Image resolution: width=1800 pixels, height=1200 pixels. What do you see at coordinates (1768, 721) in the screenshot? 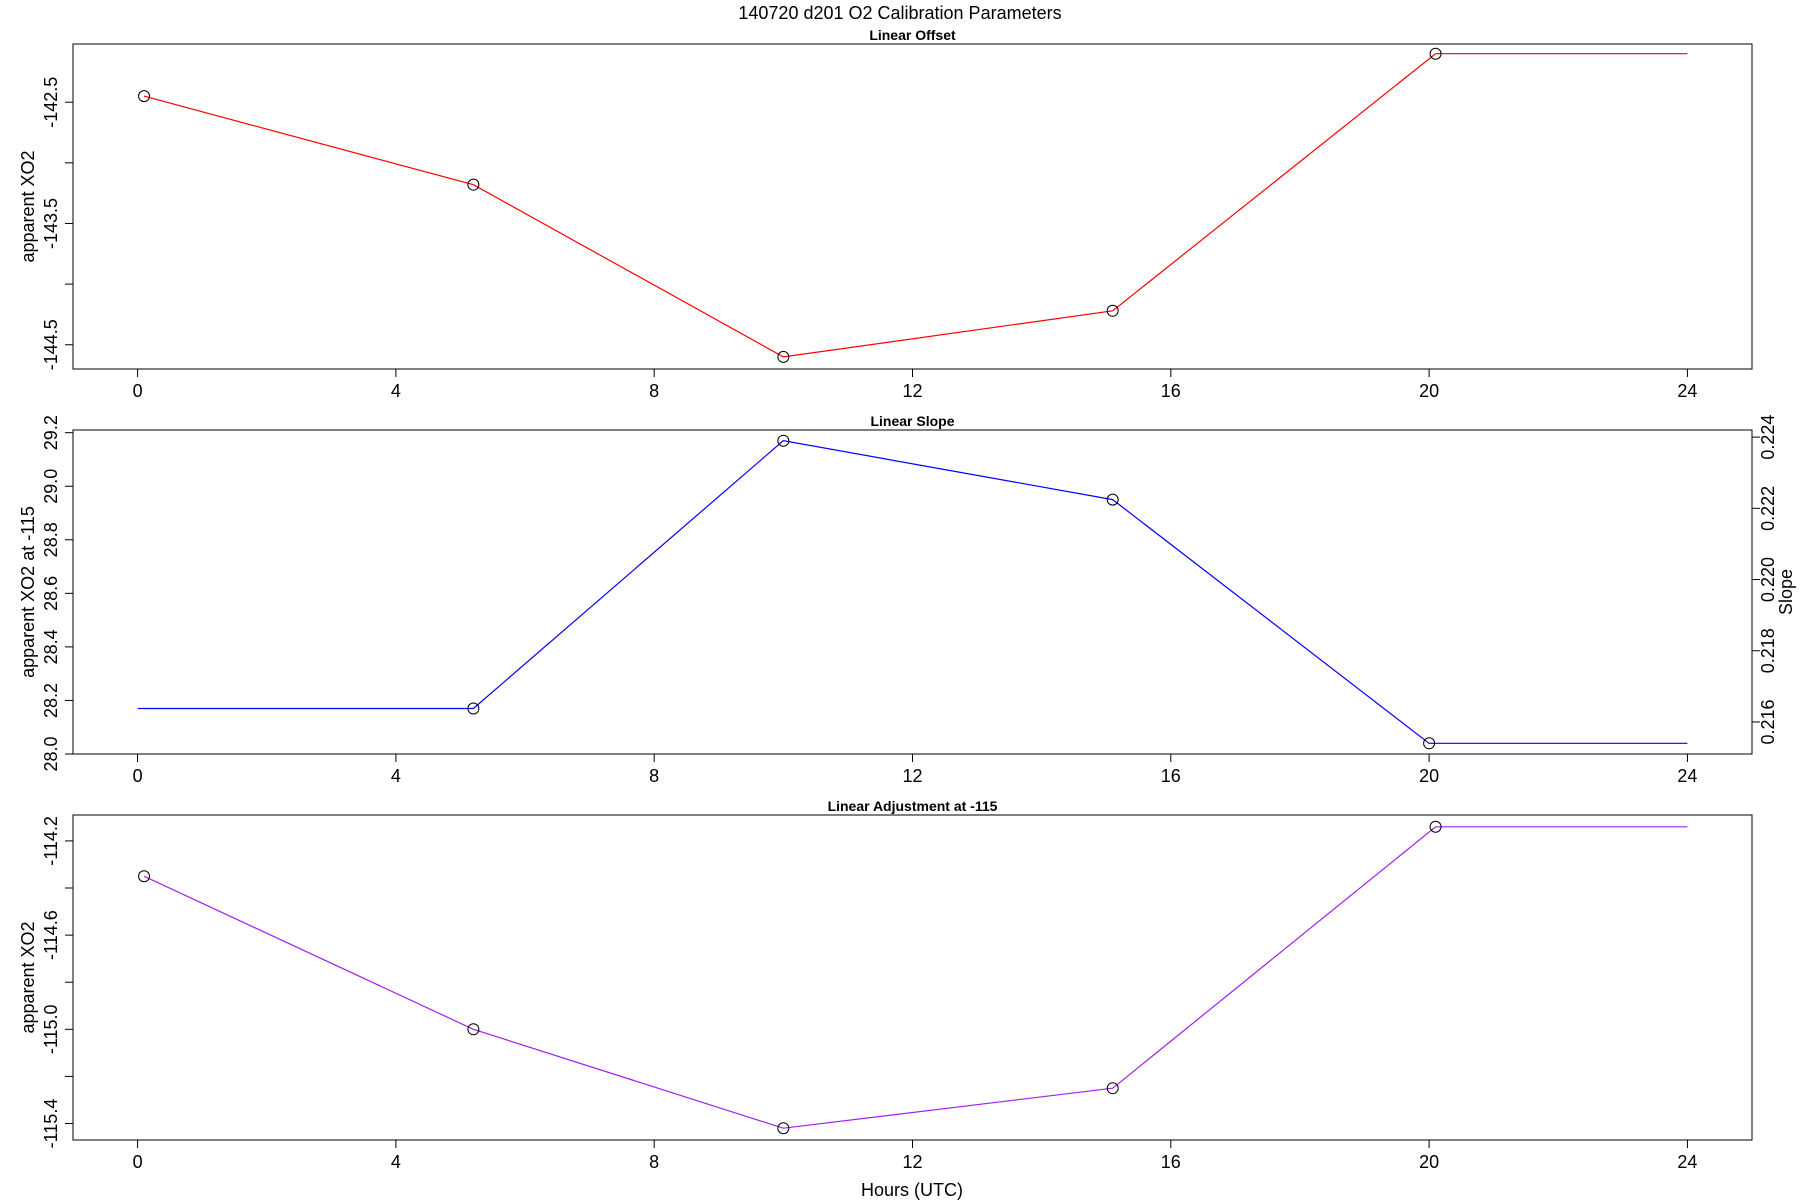
I see `right-tick-label: 0.216` at bounding box center [1768, 721].